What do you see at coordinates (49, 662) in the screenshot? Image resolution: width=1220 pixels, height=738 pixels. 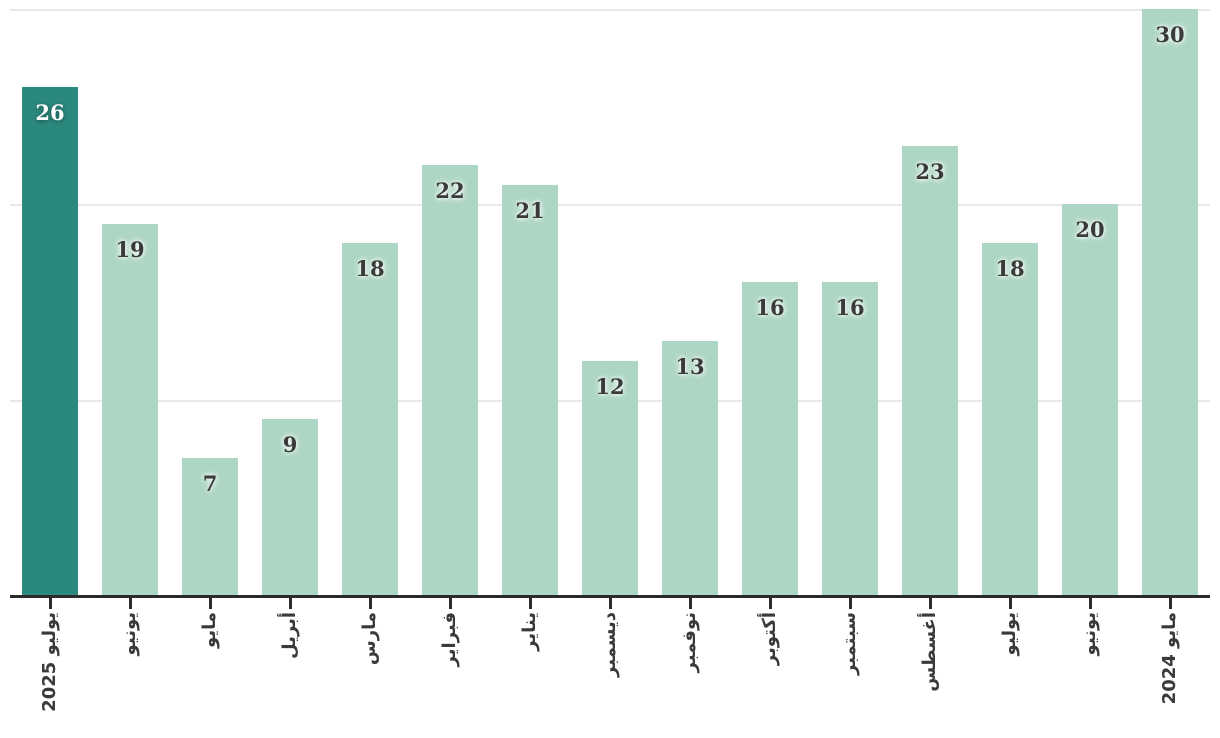 I see `x-axis-label: يوليو 2025` at bounding box center [49, 662].